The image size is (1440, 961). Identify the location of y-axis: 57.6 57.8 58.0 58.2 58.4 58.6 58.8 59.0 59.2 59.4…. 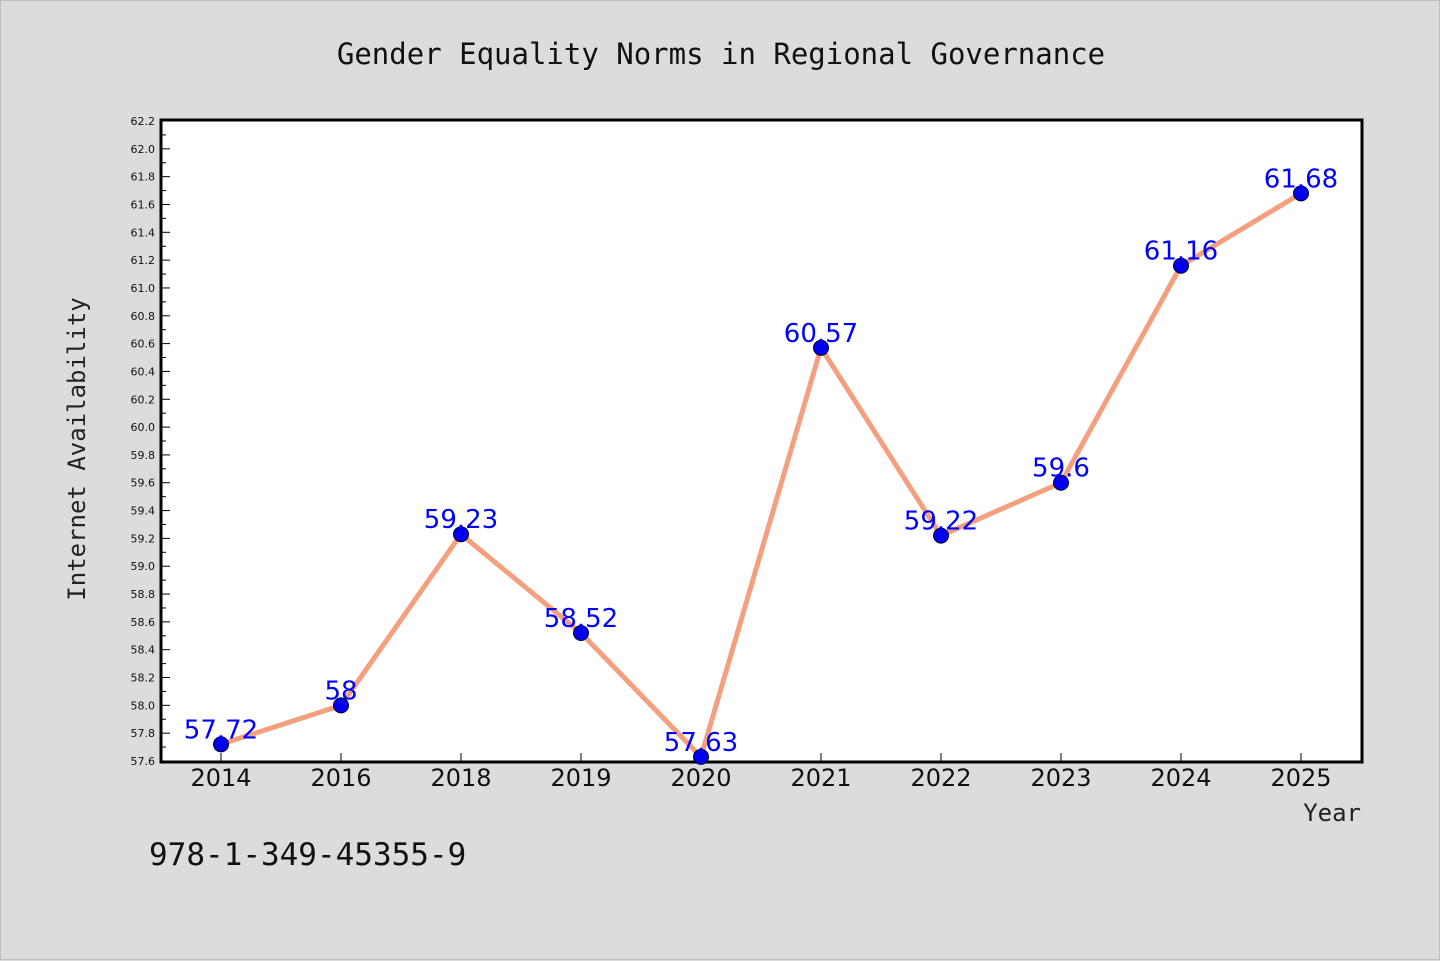
(150, 441).